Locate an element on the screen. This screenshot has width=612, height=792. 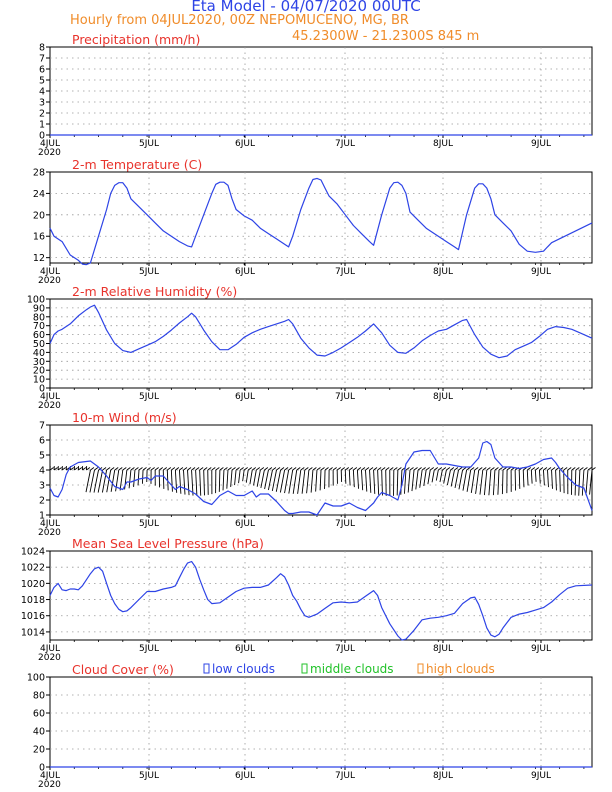
precip-xtick-label: 7JUL is located at coordinates (345, 144).